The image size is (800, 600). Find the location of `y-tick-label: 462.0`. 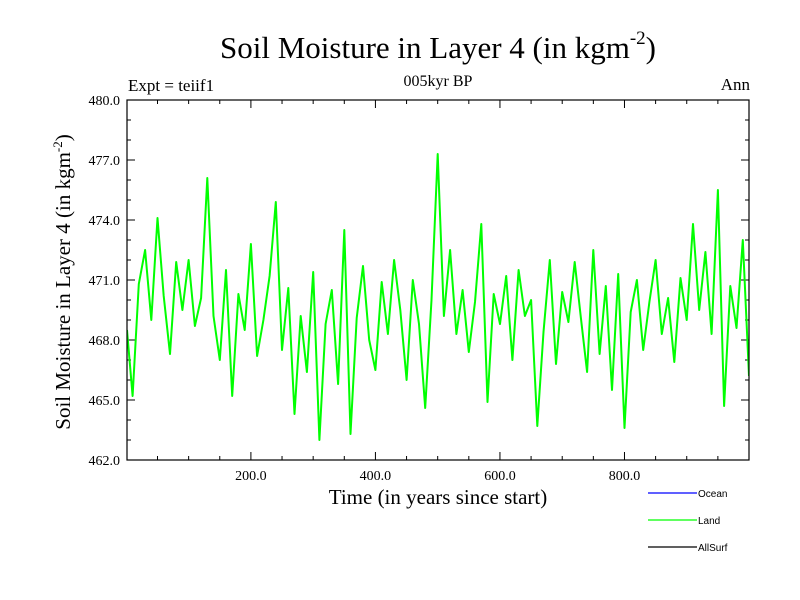

y-tick-label: 462.0 is located at coordinates (105, 461).